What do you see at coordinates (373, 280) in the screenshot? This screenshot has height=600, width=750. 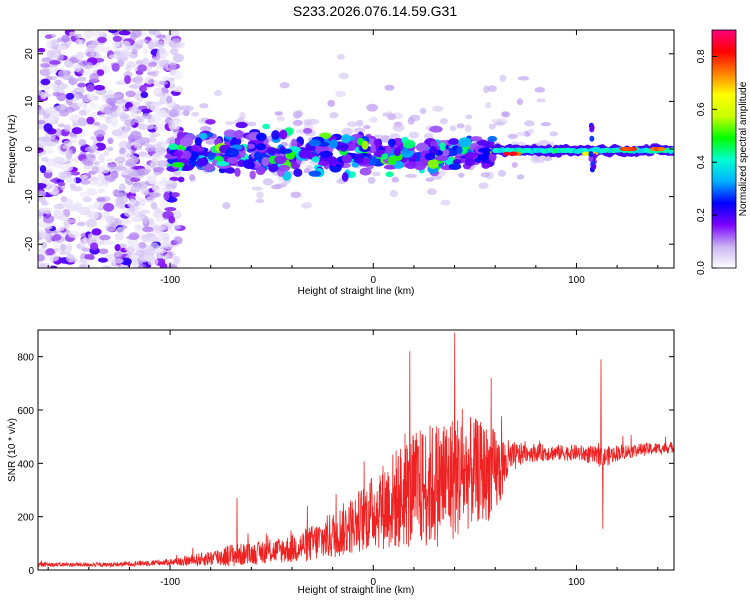 I see `spectrogram-x-tick-label: 0` at bounding box center [373, 280].